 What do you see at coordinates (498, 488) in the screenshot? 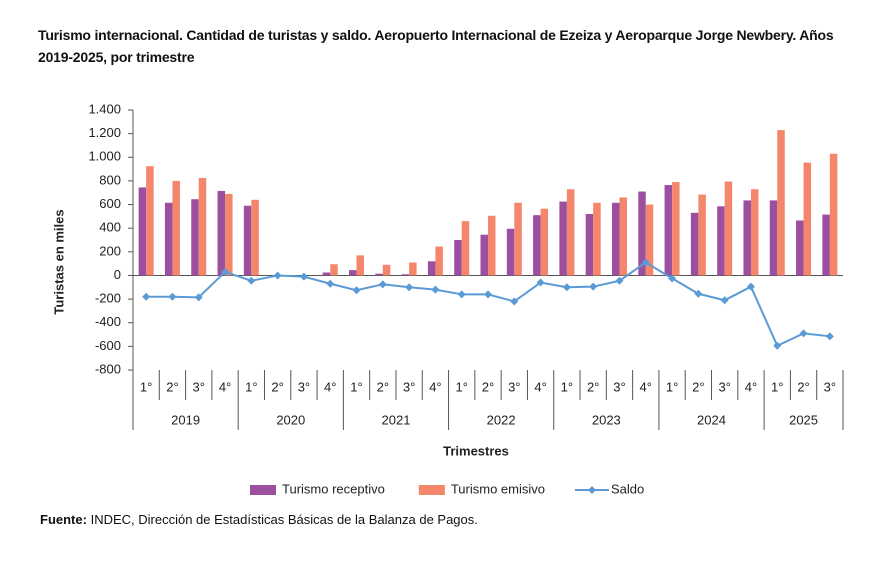
I see `legend-label: Turismo emisivo` at bounding box center [498, 488].